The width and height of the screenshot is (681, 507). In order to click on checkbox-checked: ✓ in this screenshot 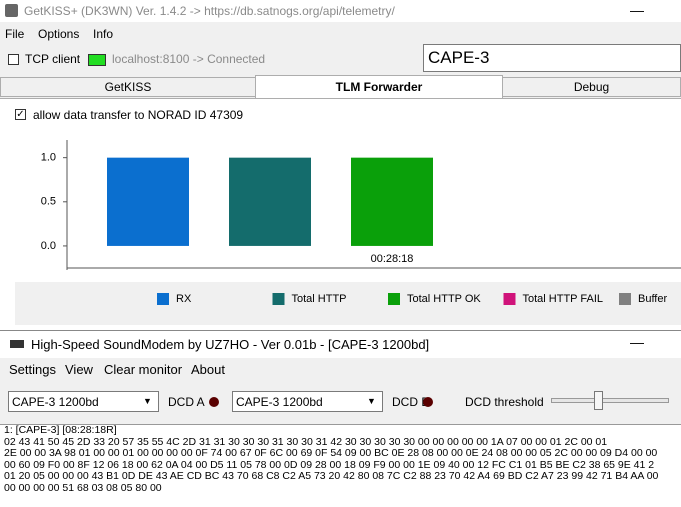, I will do `click(20, 114)`.